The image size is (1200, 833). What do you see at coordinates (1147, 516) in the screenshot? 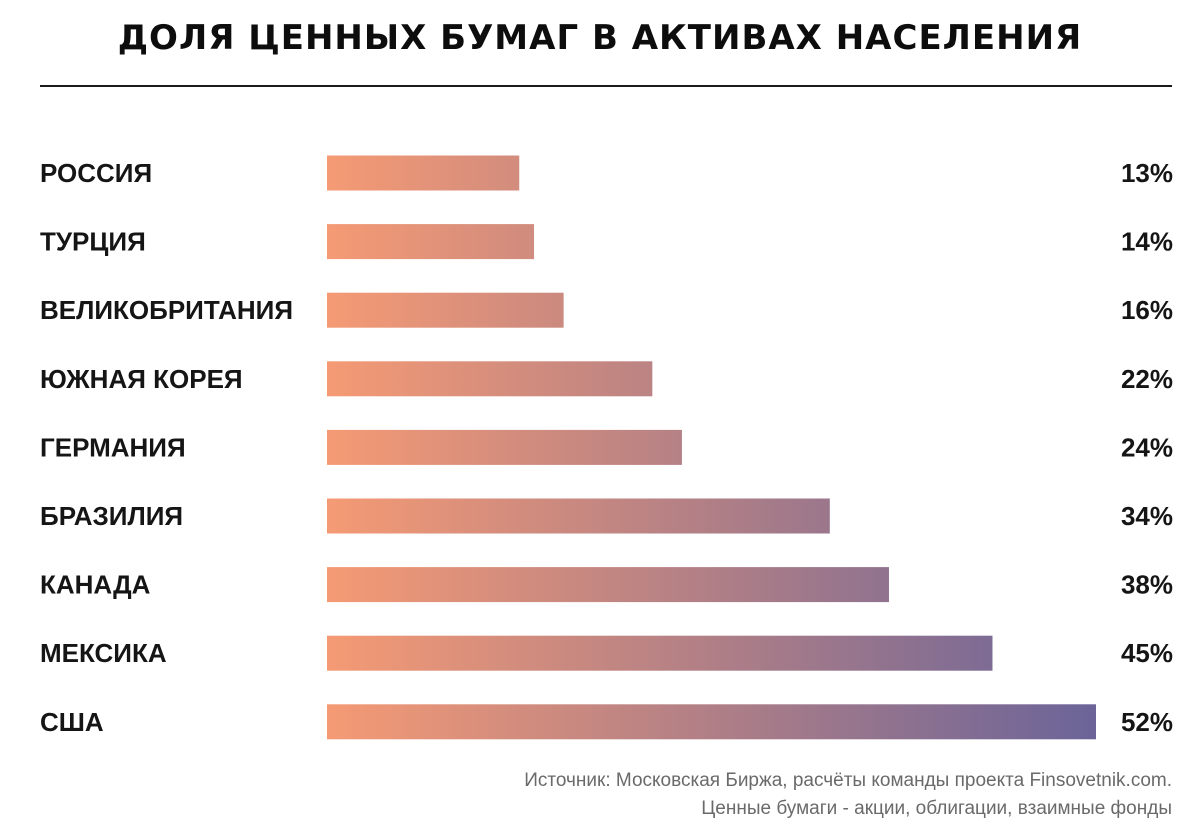
I see `value-label: 34%` at bounding box center [1147, 516].